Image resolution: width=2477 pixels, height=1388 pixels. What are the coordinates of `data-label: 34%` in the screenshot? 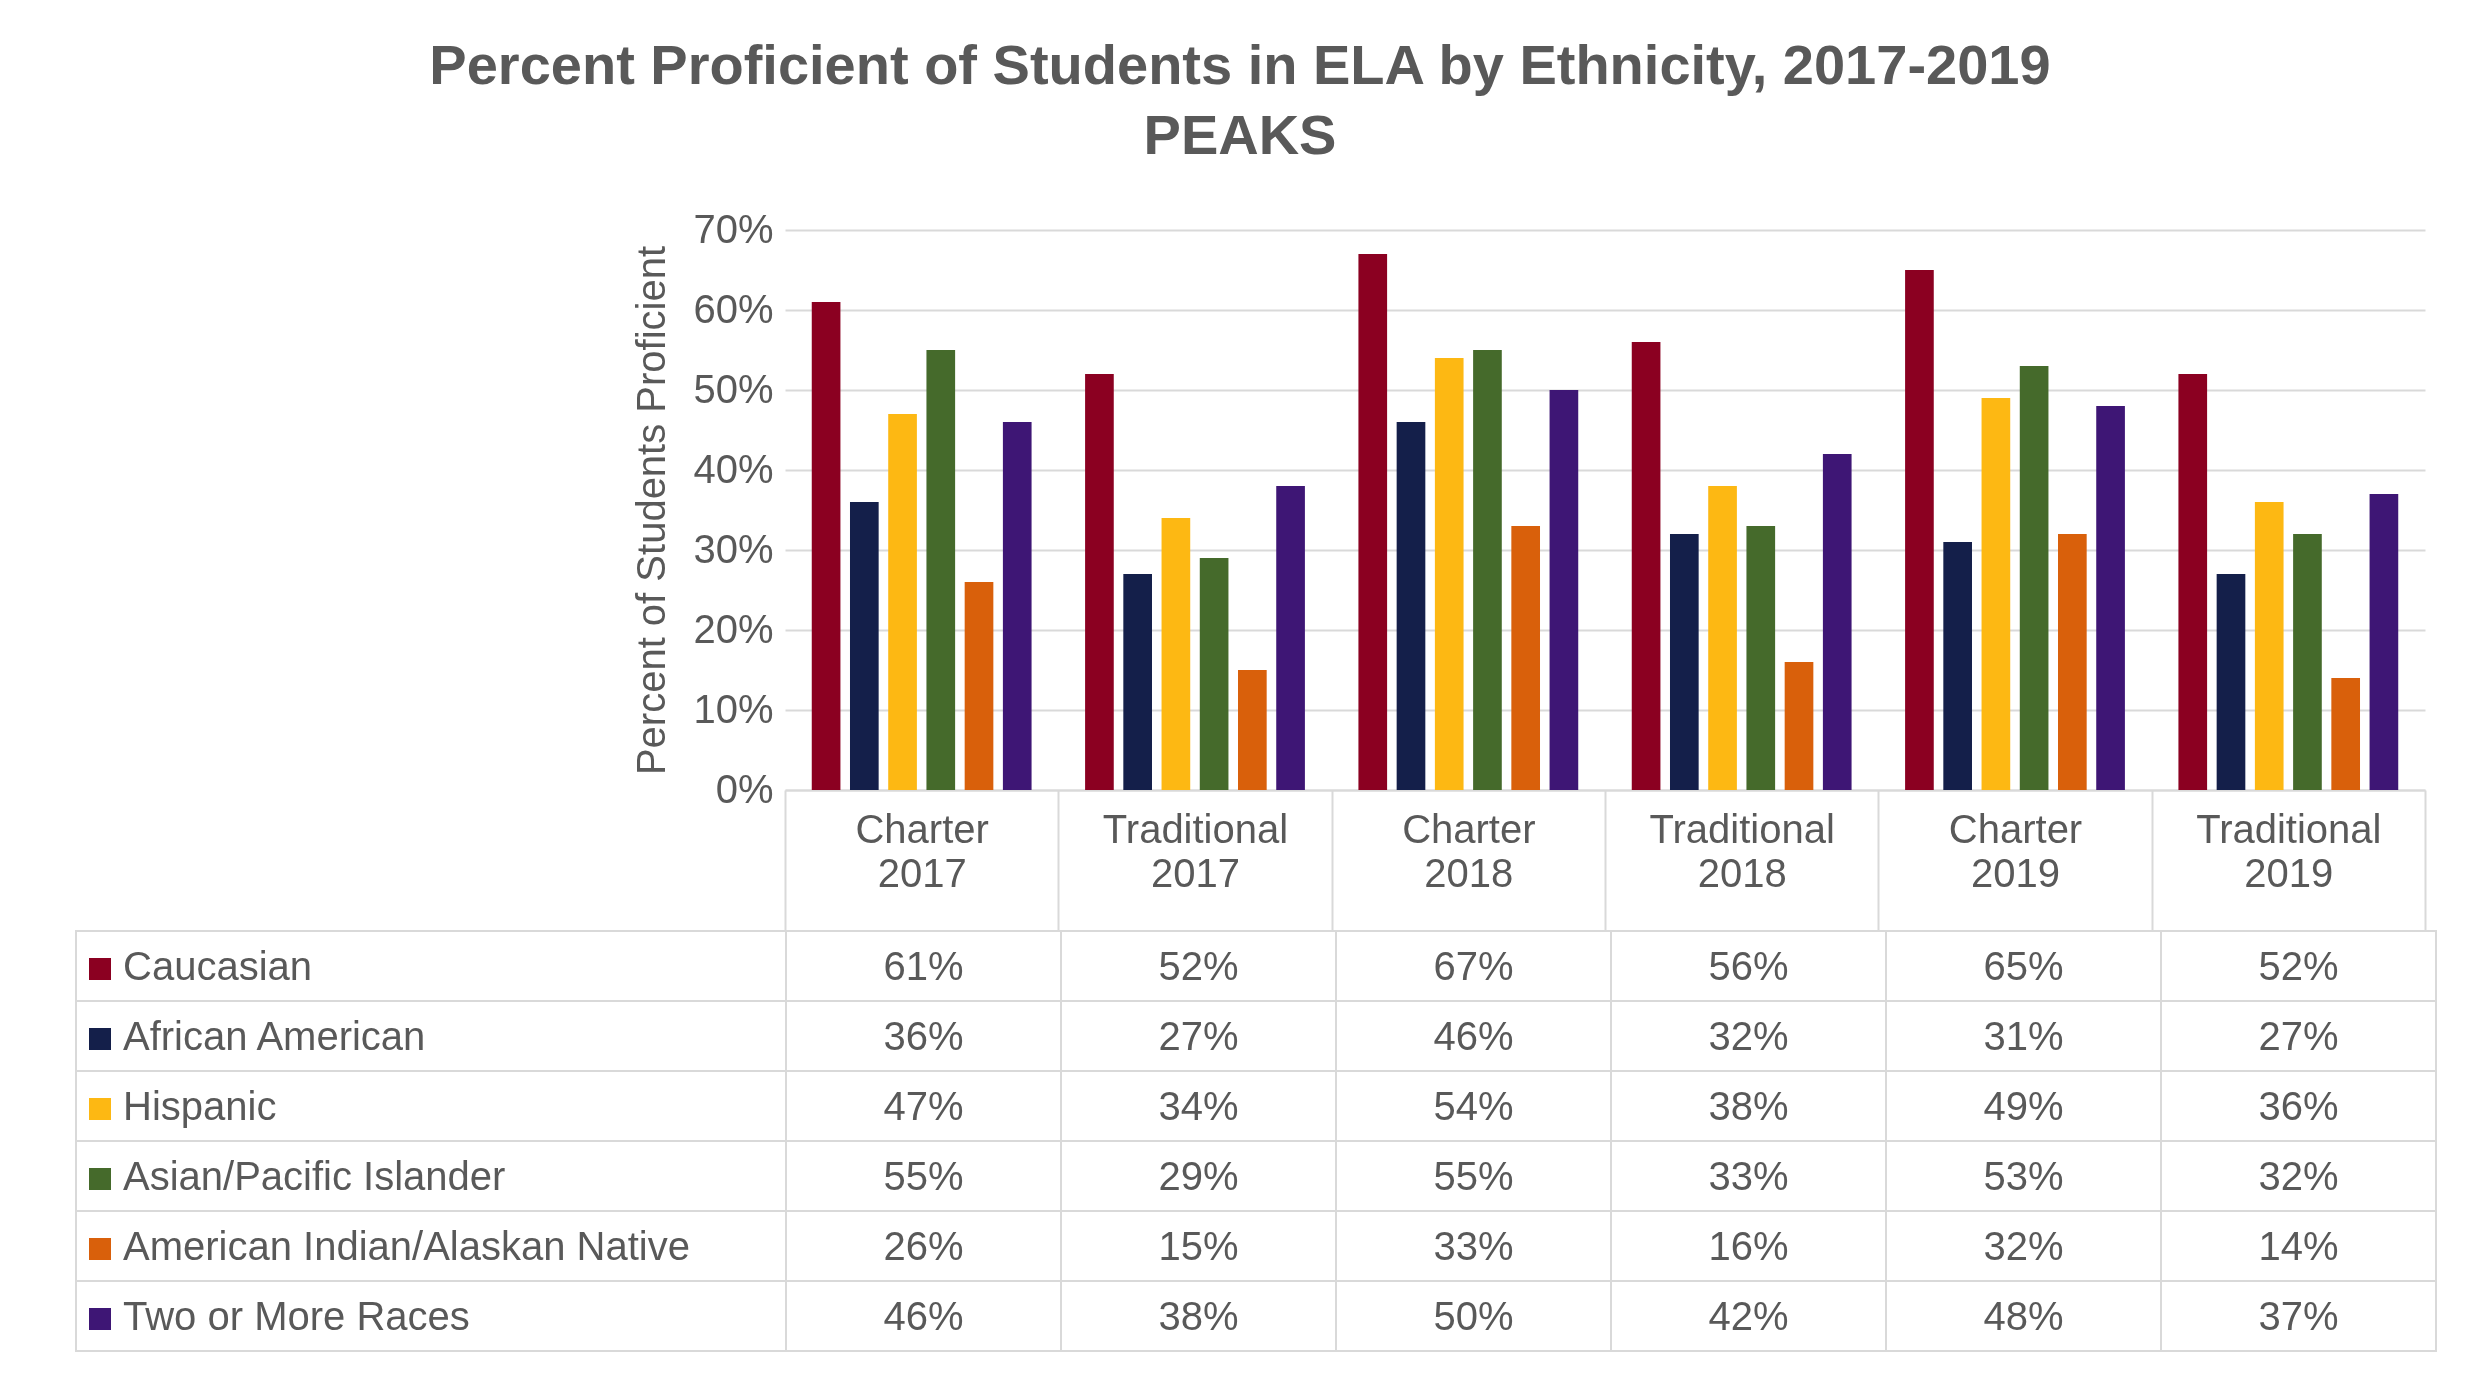 It's located at (1198, 1106).